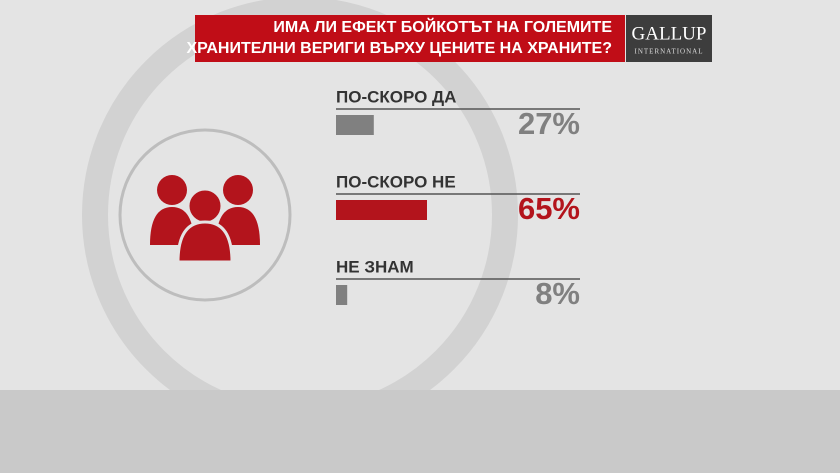 This screenshot has height=473, width=840. I want to click on people-icon, so click(205, 219).